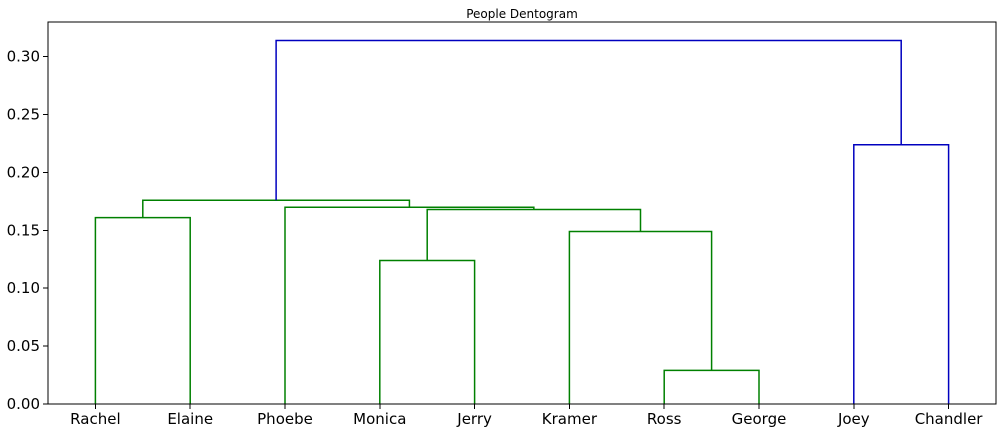 The width and height of the screenshot is (1006, 432). What do you see at coordinates (23, 404) in the screenshot?
I see `y-tick-label: 0.00` at bounding box center [23, 404].